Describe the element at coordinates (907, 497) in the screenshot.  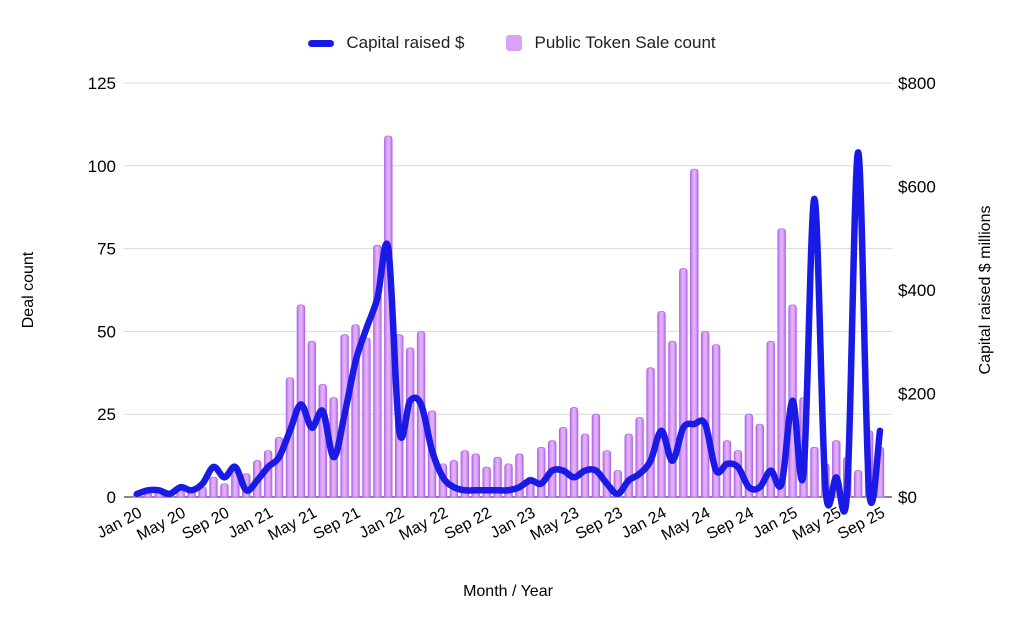
I see `right-tick-label: $0` at that location.